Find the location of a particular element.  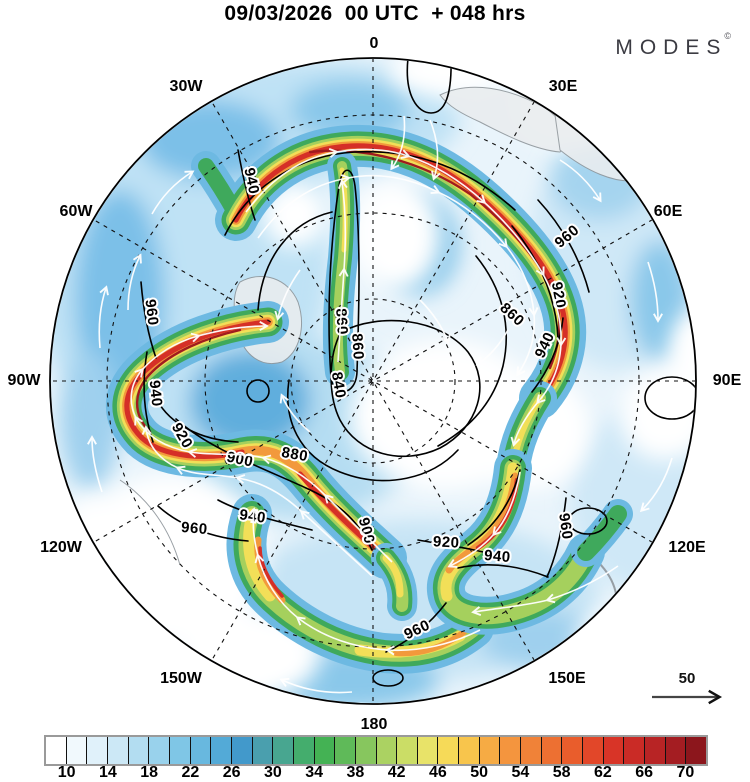

lon-label: 150W is located at coordinates (181, 678).